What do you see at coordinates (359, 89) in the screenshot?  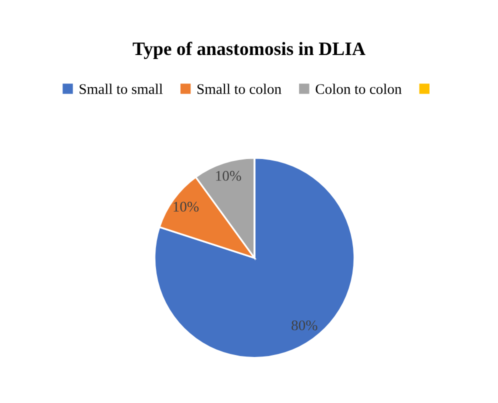 I see `legend-label: Colon to colon` at bounding box center [359, 89].